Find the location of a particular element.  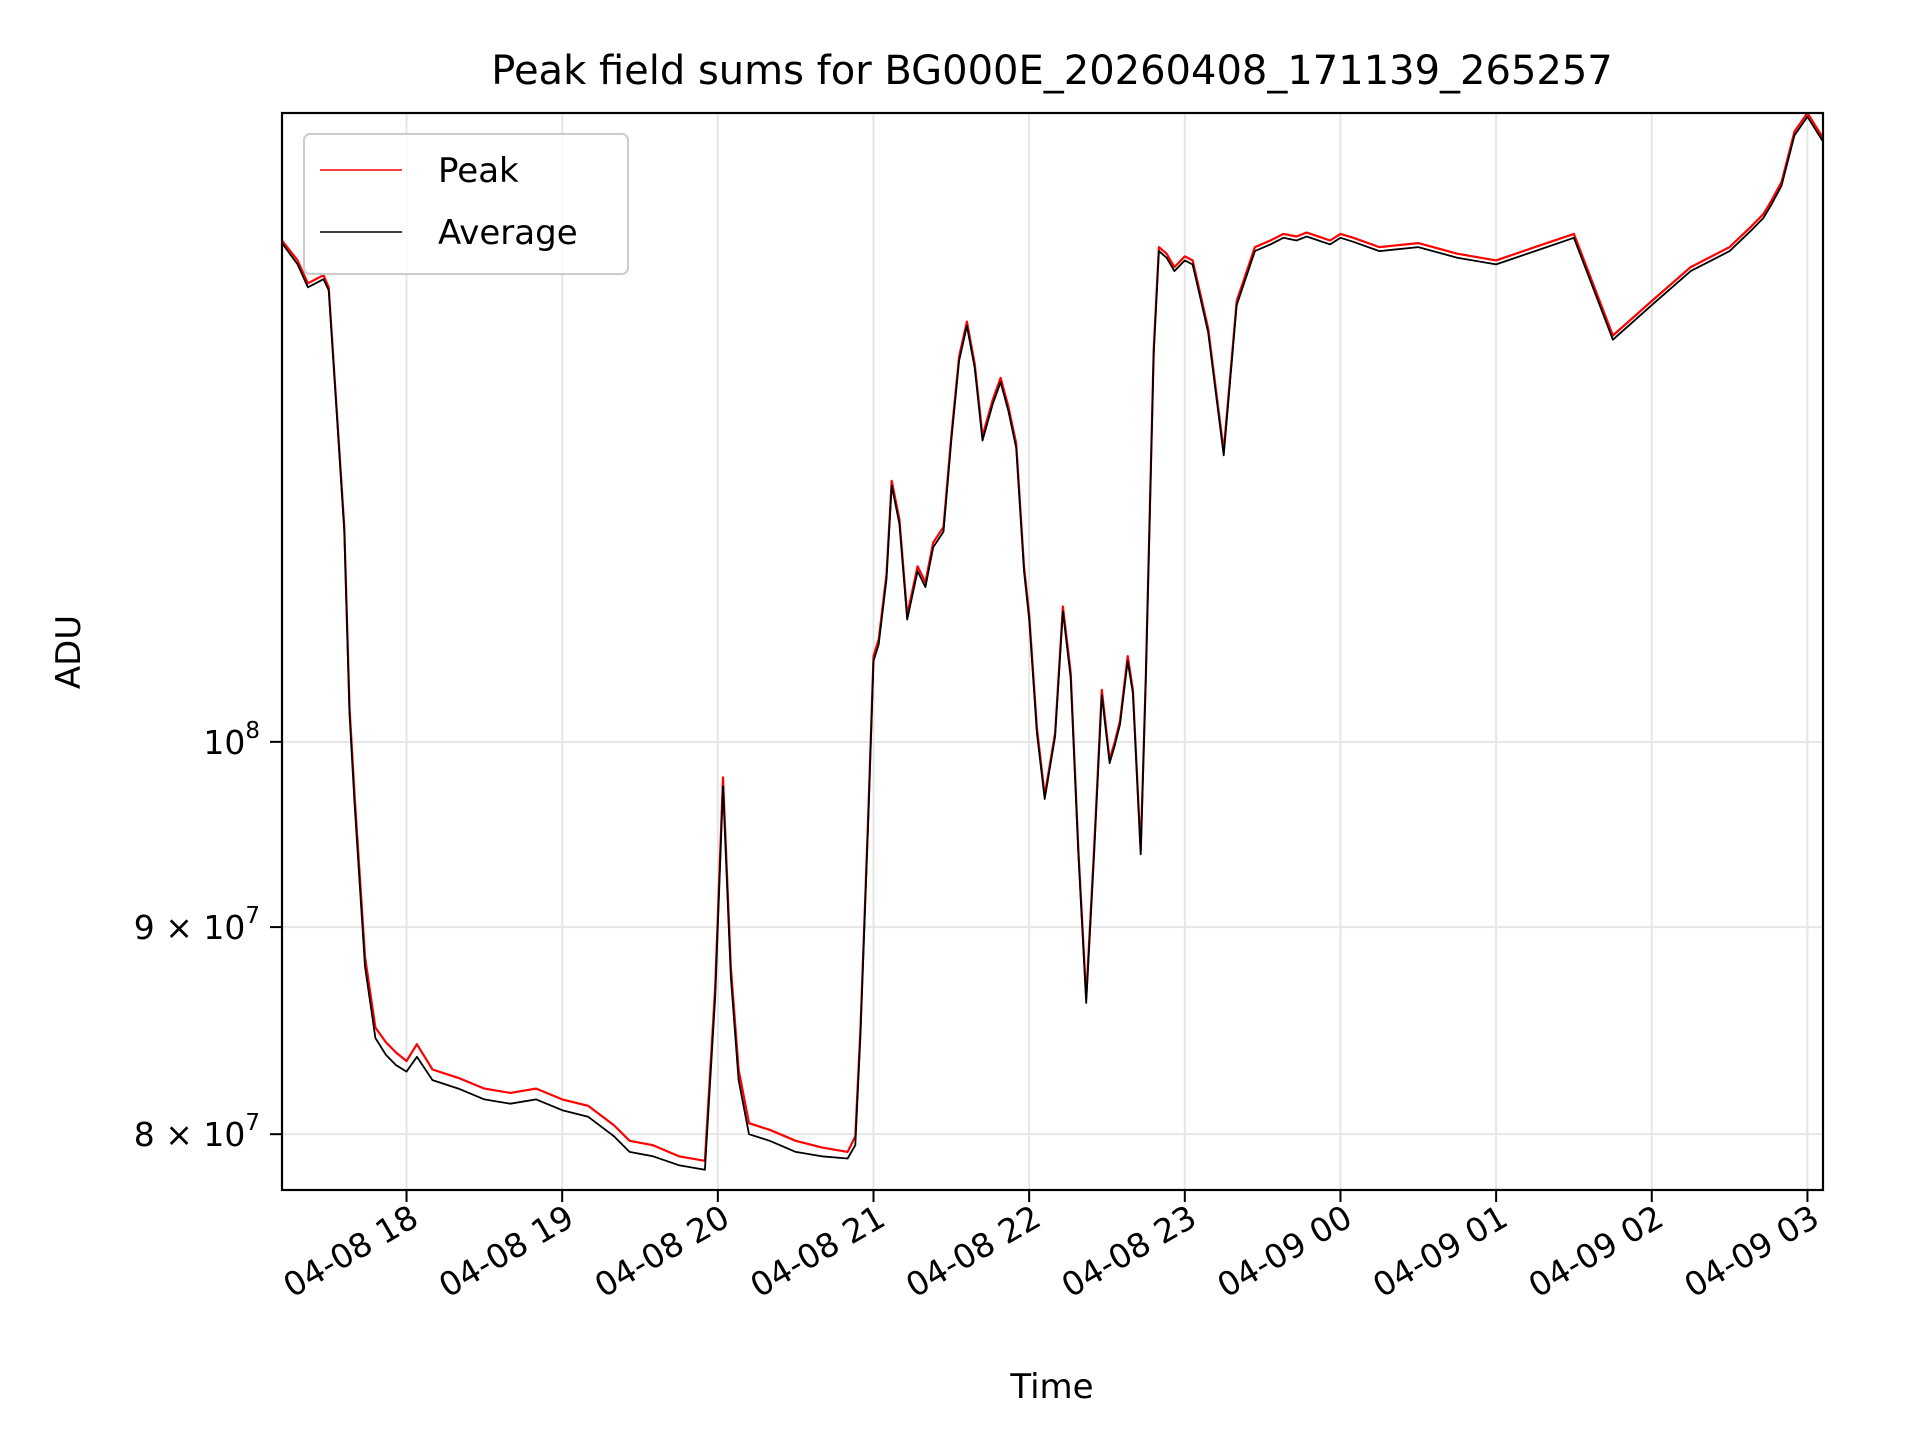

y-tick-label: 8 × 10⁷ is located at coordinates (197, 1132).